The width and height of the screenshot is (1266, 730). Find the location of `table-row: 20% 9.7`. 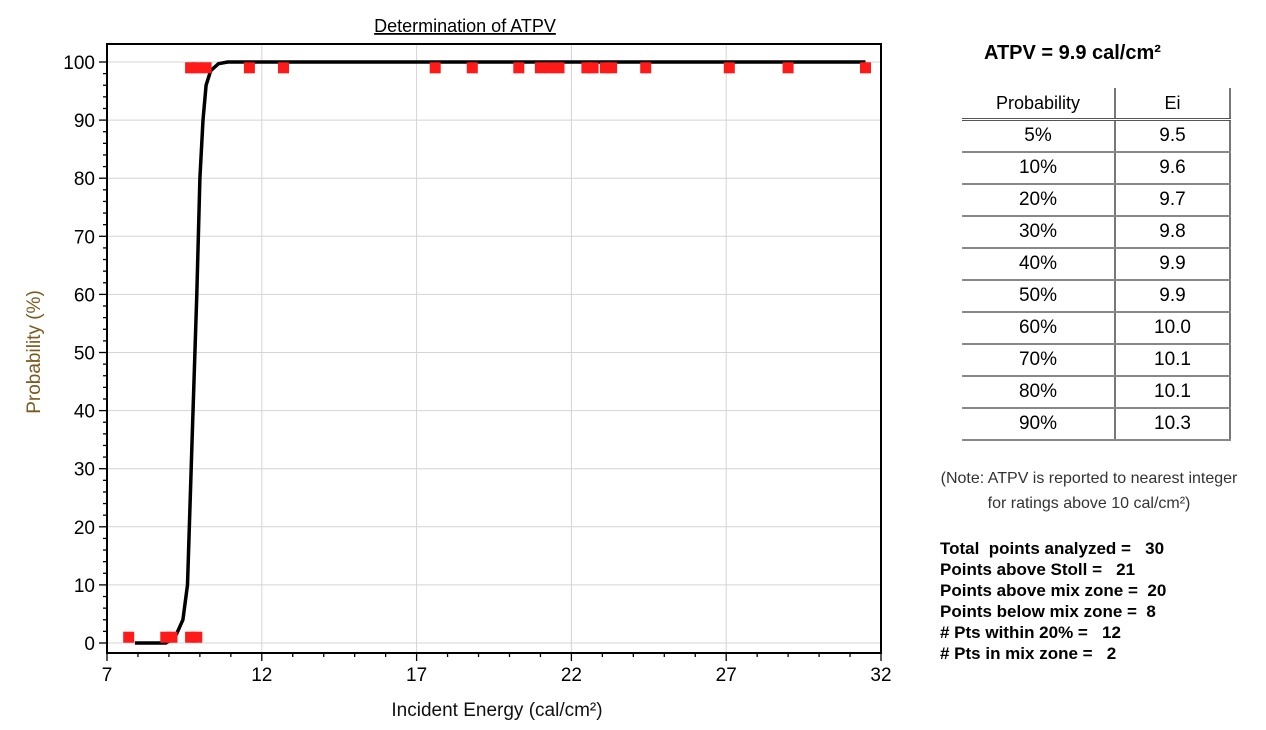

table-row: 20% 9.7 is located at coordinates (1096, 200).